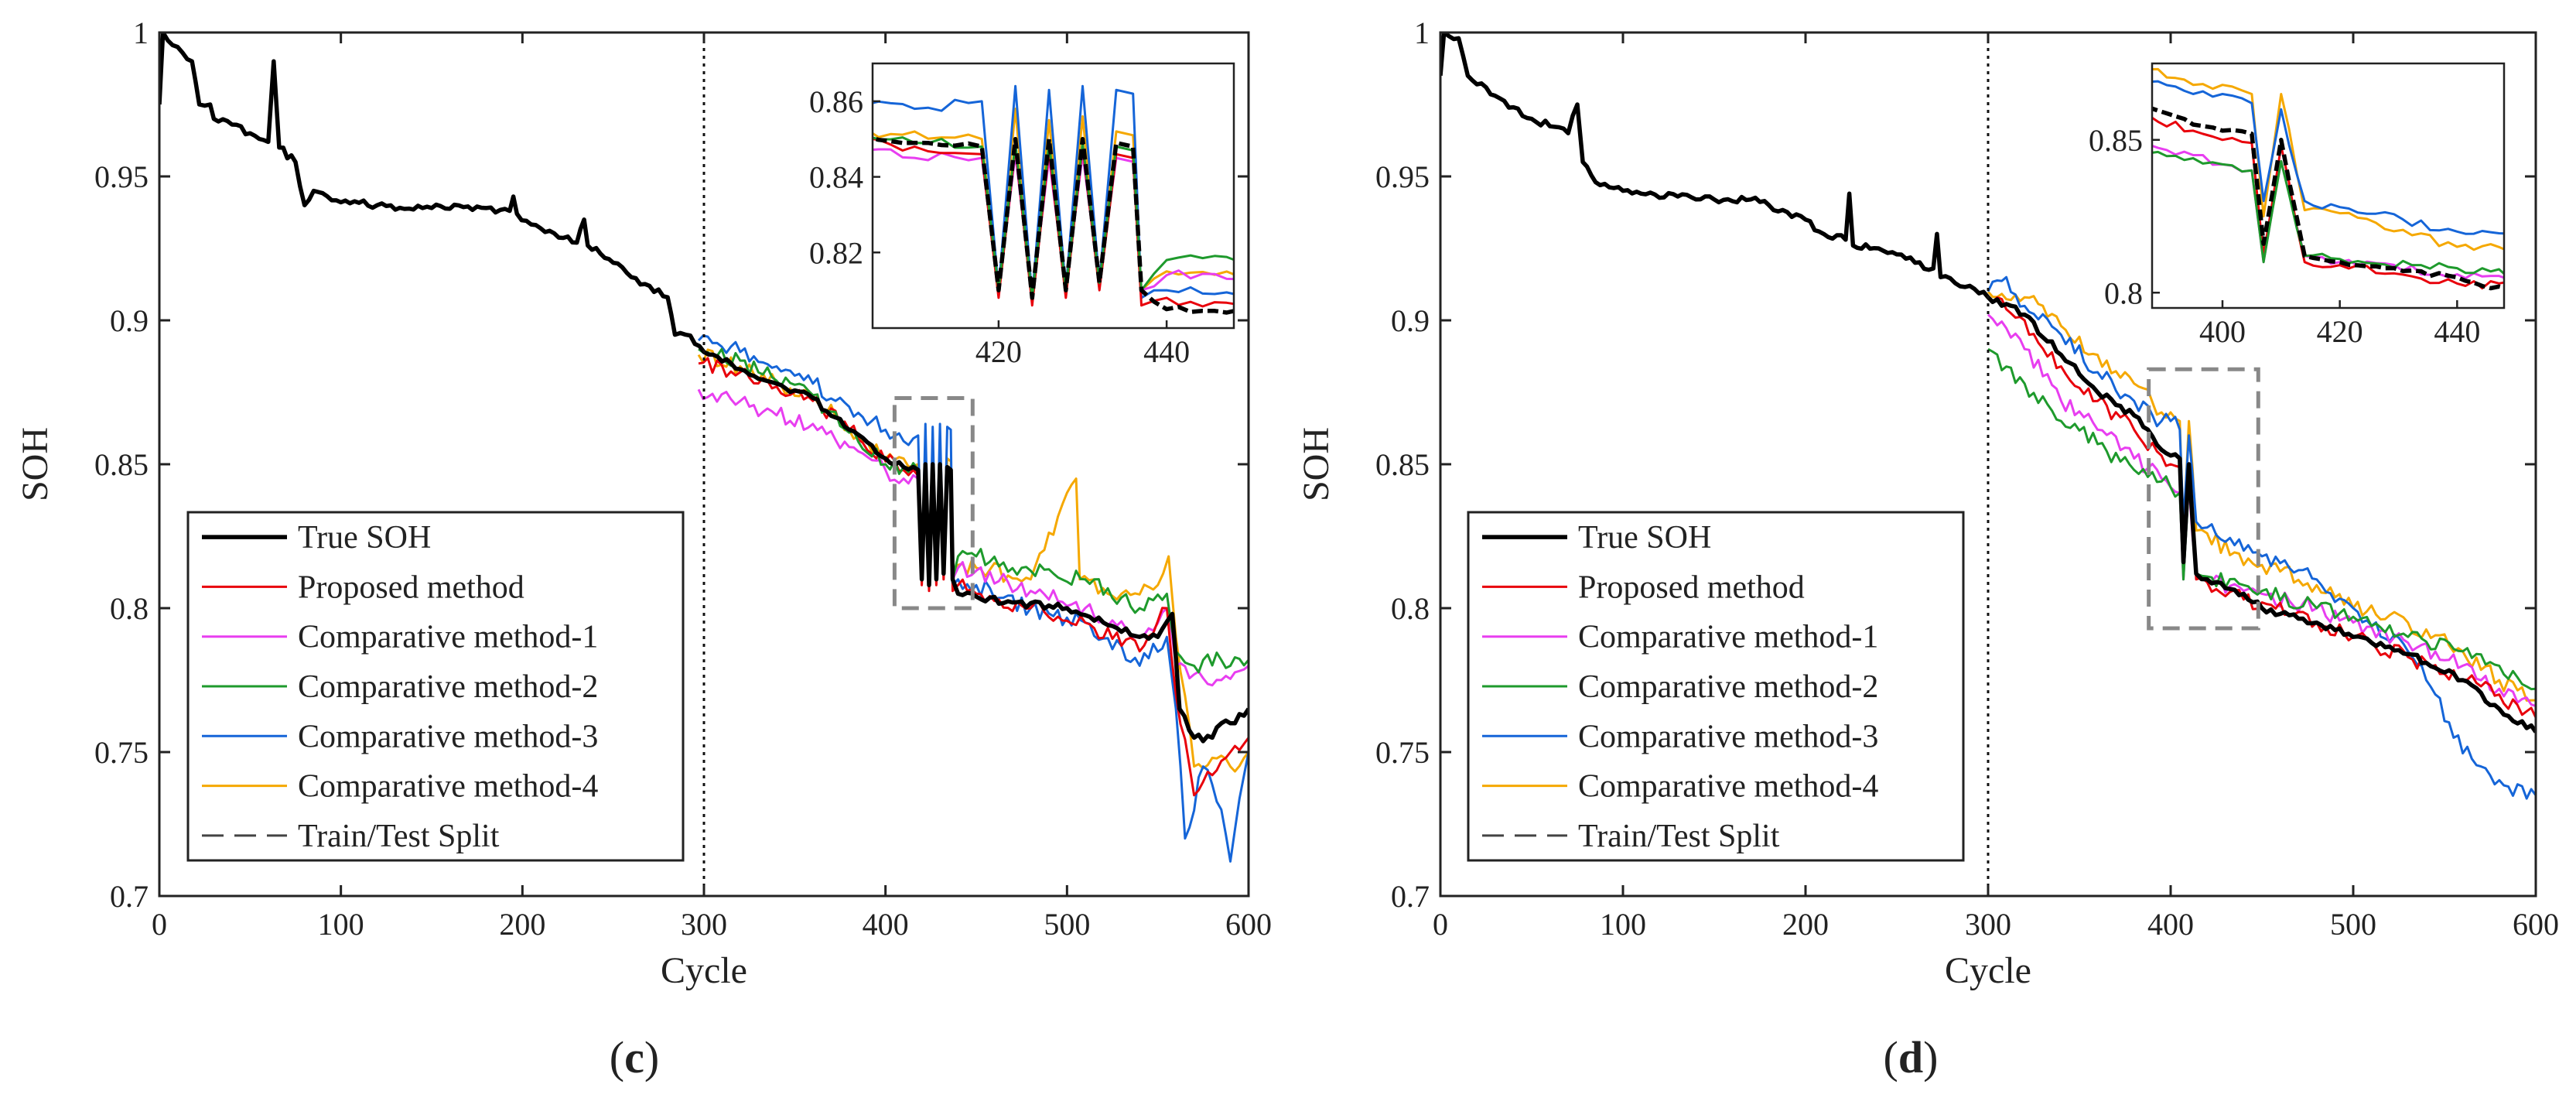  Describe the element at coordinates (2123, 292) in the screenshot. I see `inset-y-tick-label: 0.8` at that location.